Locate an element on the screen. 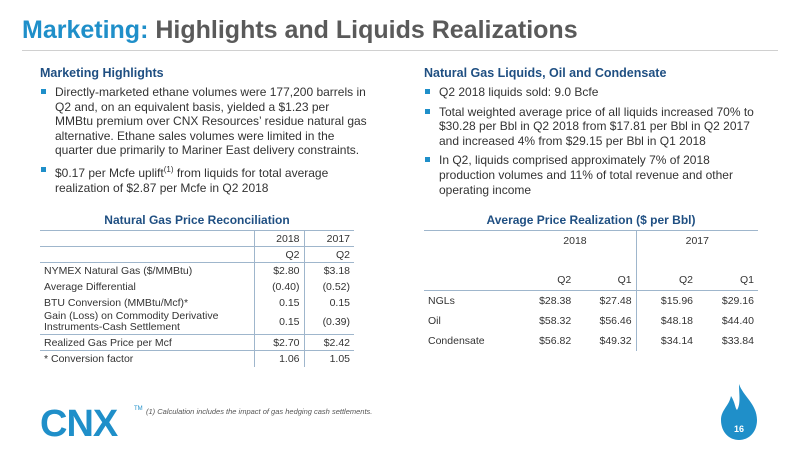 The width and height of the screenshot is (800, 450). table-row: Condensate $56.82 $49.32 $34.14 $33.84 is located at coordinates (591, 340).